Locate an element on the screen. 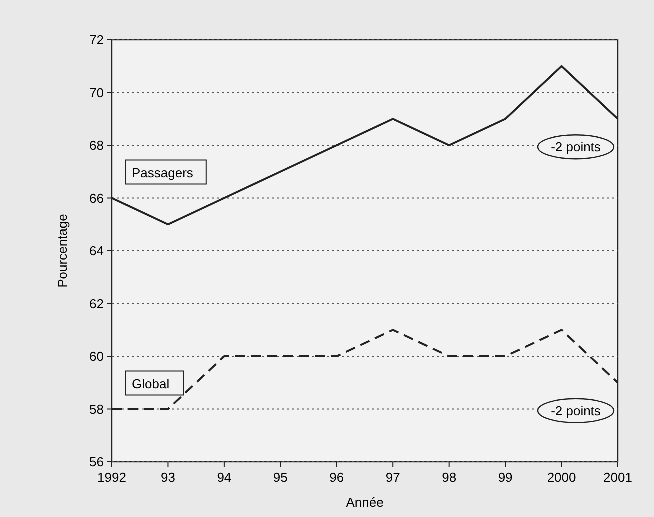 The height and width of the screenshot is (517, 654). y-tick-label: 60 is located at coordinates (97, 356).